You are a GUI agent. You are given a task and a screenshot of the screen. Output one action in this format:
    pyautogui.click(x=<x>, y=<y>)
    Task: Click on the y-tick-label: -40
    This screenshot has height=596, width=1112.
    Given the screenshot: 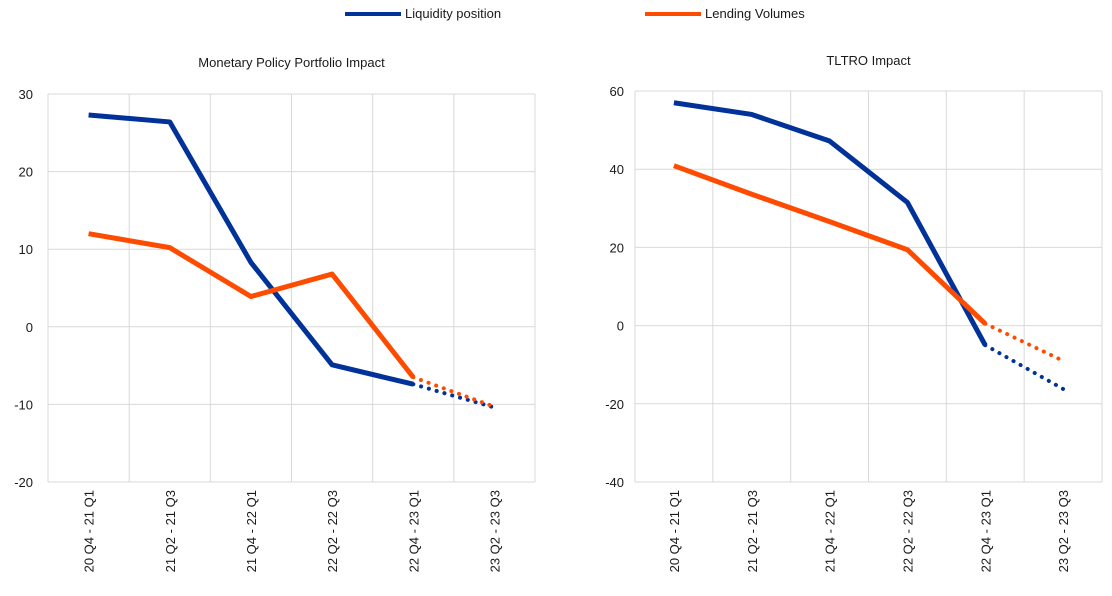 What is the action you would take?
    pyautogui.click(x=614, y=482)
    